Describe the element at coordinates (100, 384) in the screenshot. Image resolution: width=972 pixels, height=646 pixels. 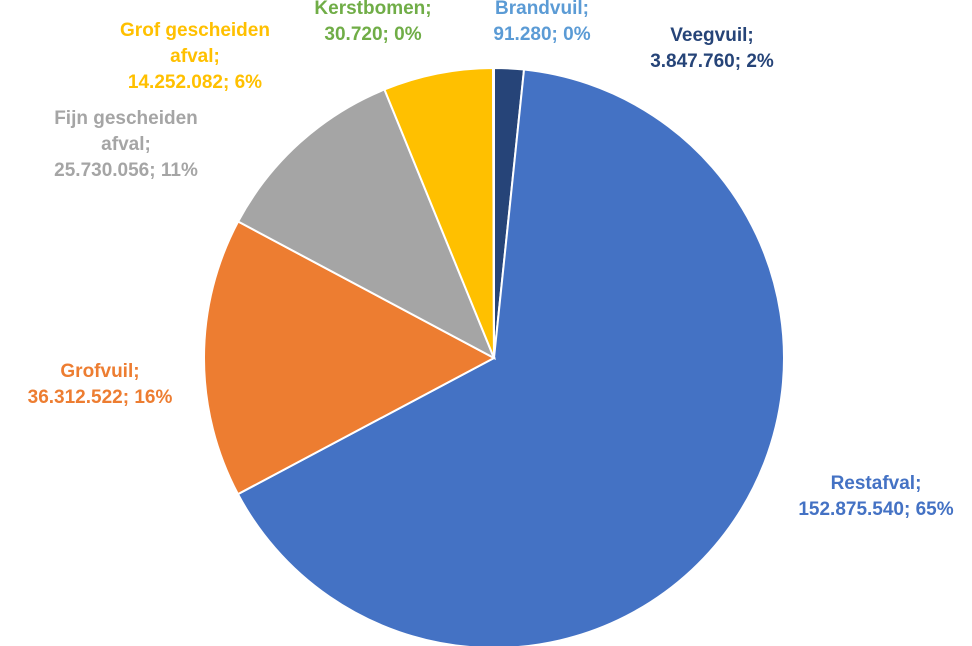
I see `data-label-grofvuil: Grofvuil; 36.312.522; 16%` at that location.